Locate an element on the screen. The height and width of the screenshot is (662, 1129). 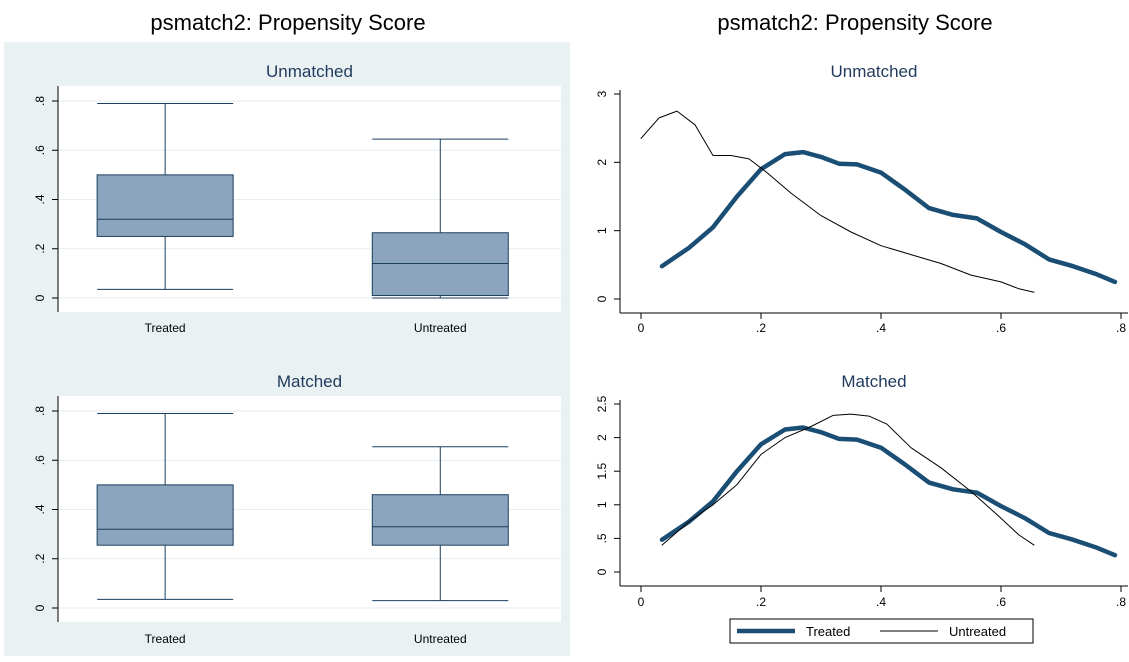
legend-label-treated: Treated is located at coordinates (828, 631).